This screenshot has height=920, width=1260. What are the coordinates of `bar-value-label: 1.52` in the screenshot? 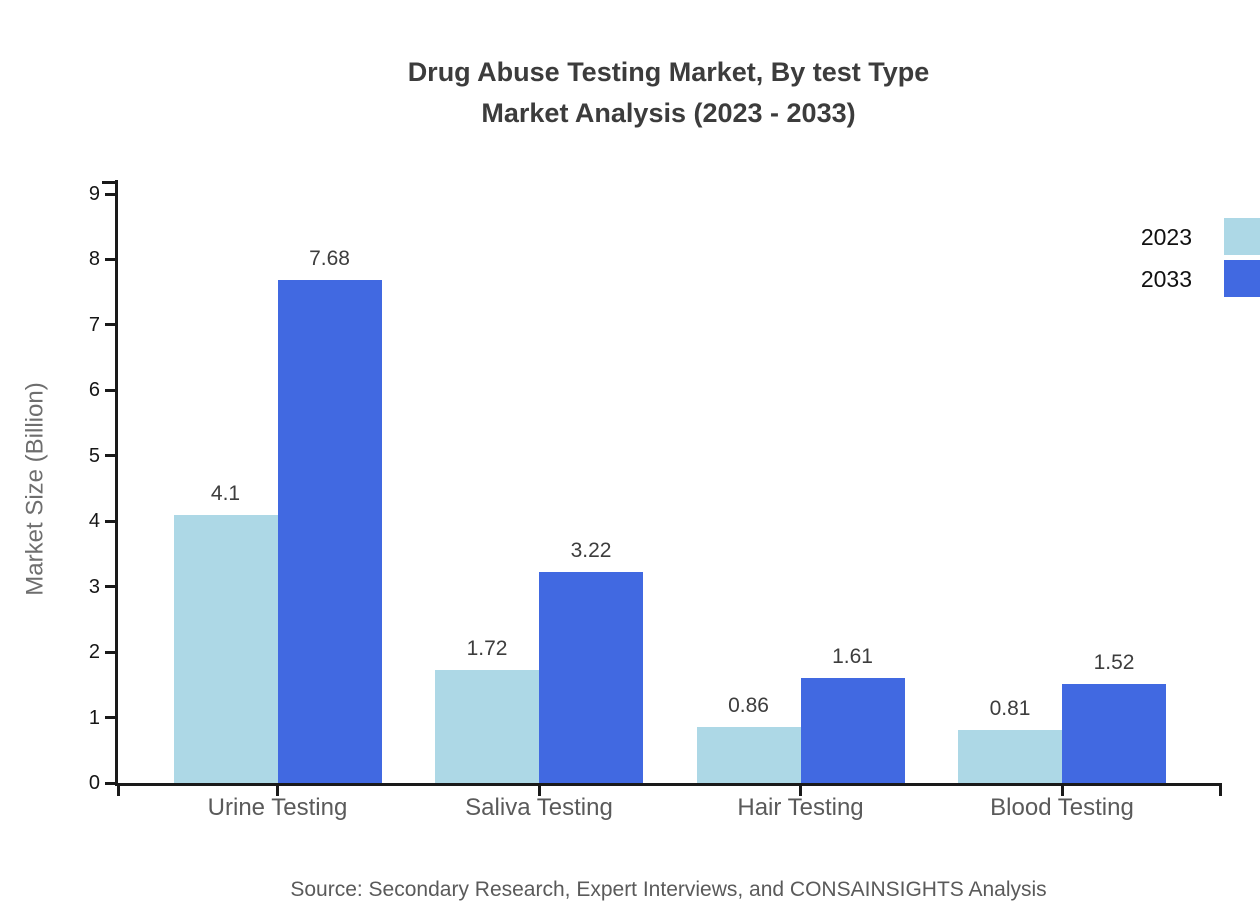 It's located at (1114, 662).